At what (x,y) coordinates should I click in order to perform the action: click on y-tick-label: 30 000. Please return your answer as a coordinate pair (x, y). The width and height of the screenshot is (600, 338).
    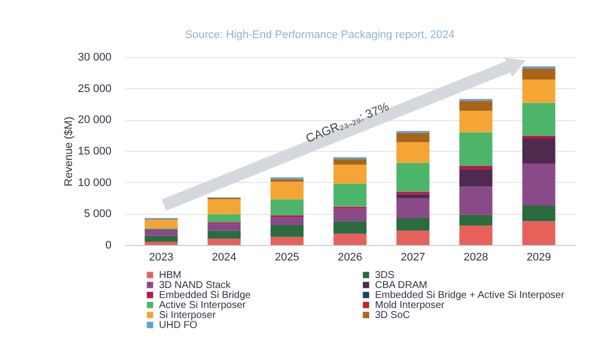
    Looking at the image, I should click on (95, 58).